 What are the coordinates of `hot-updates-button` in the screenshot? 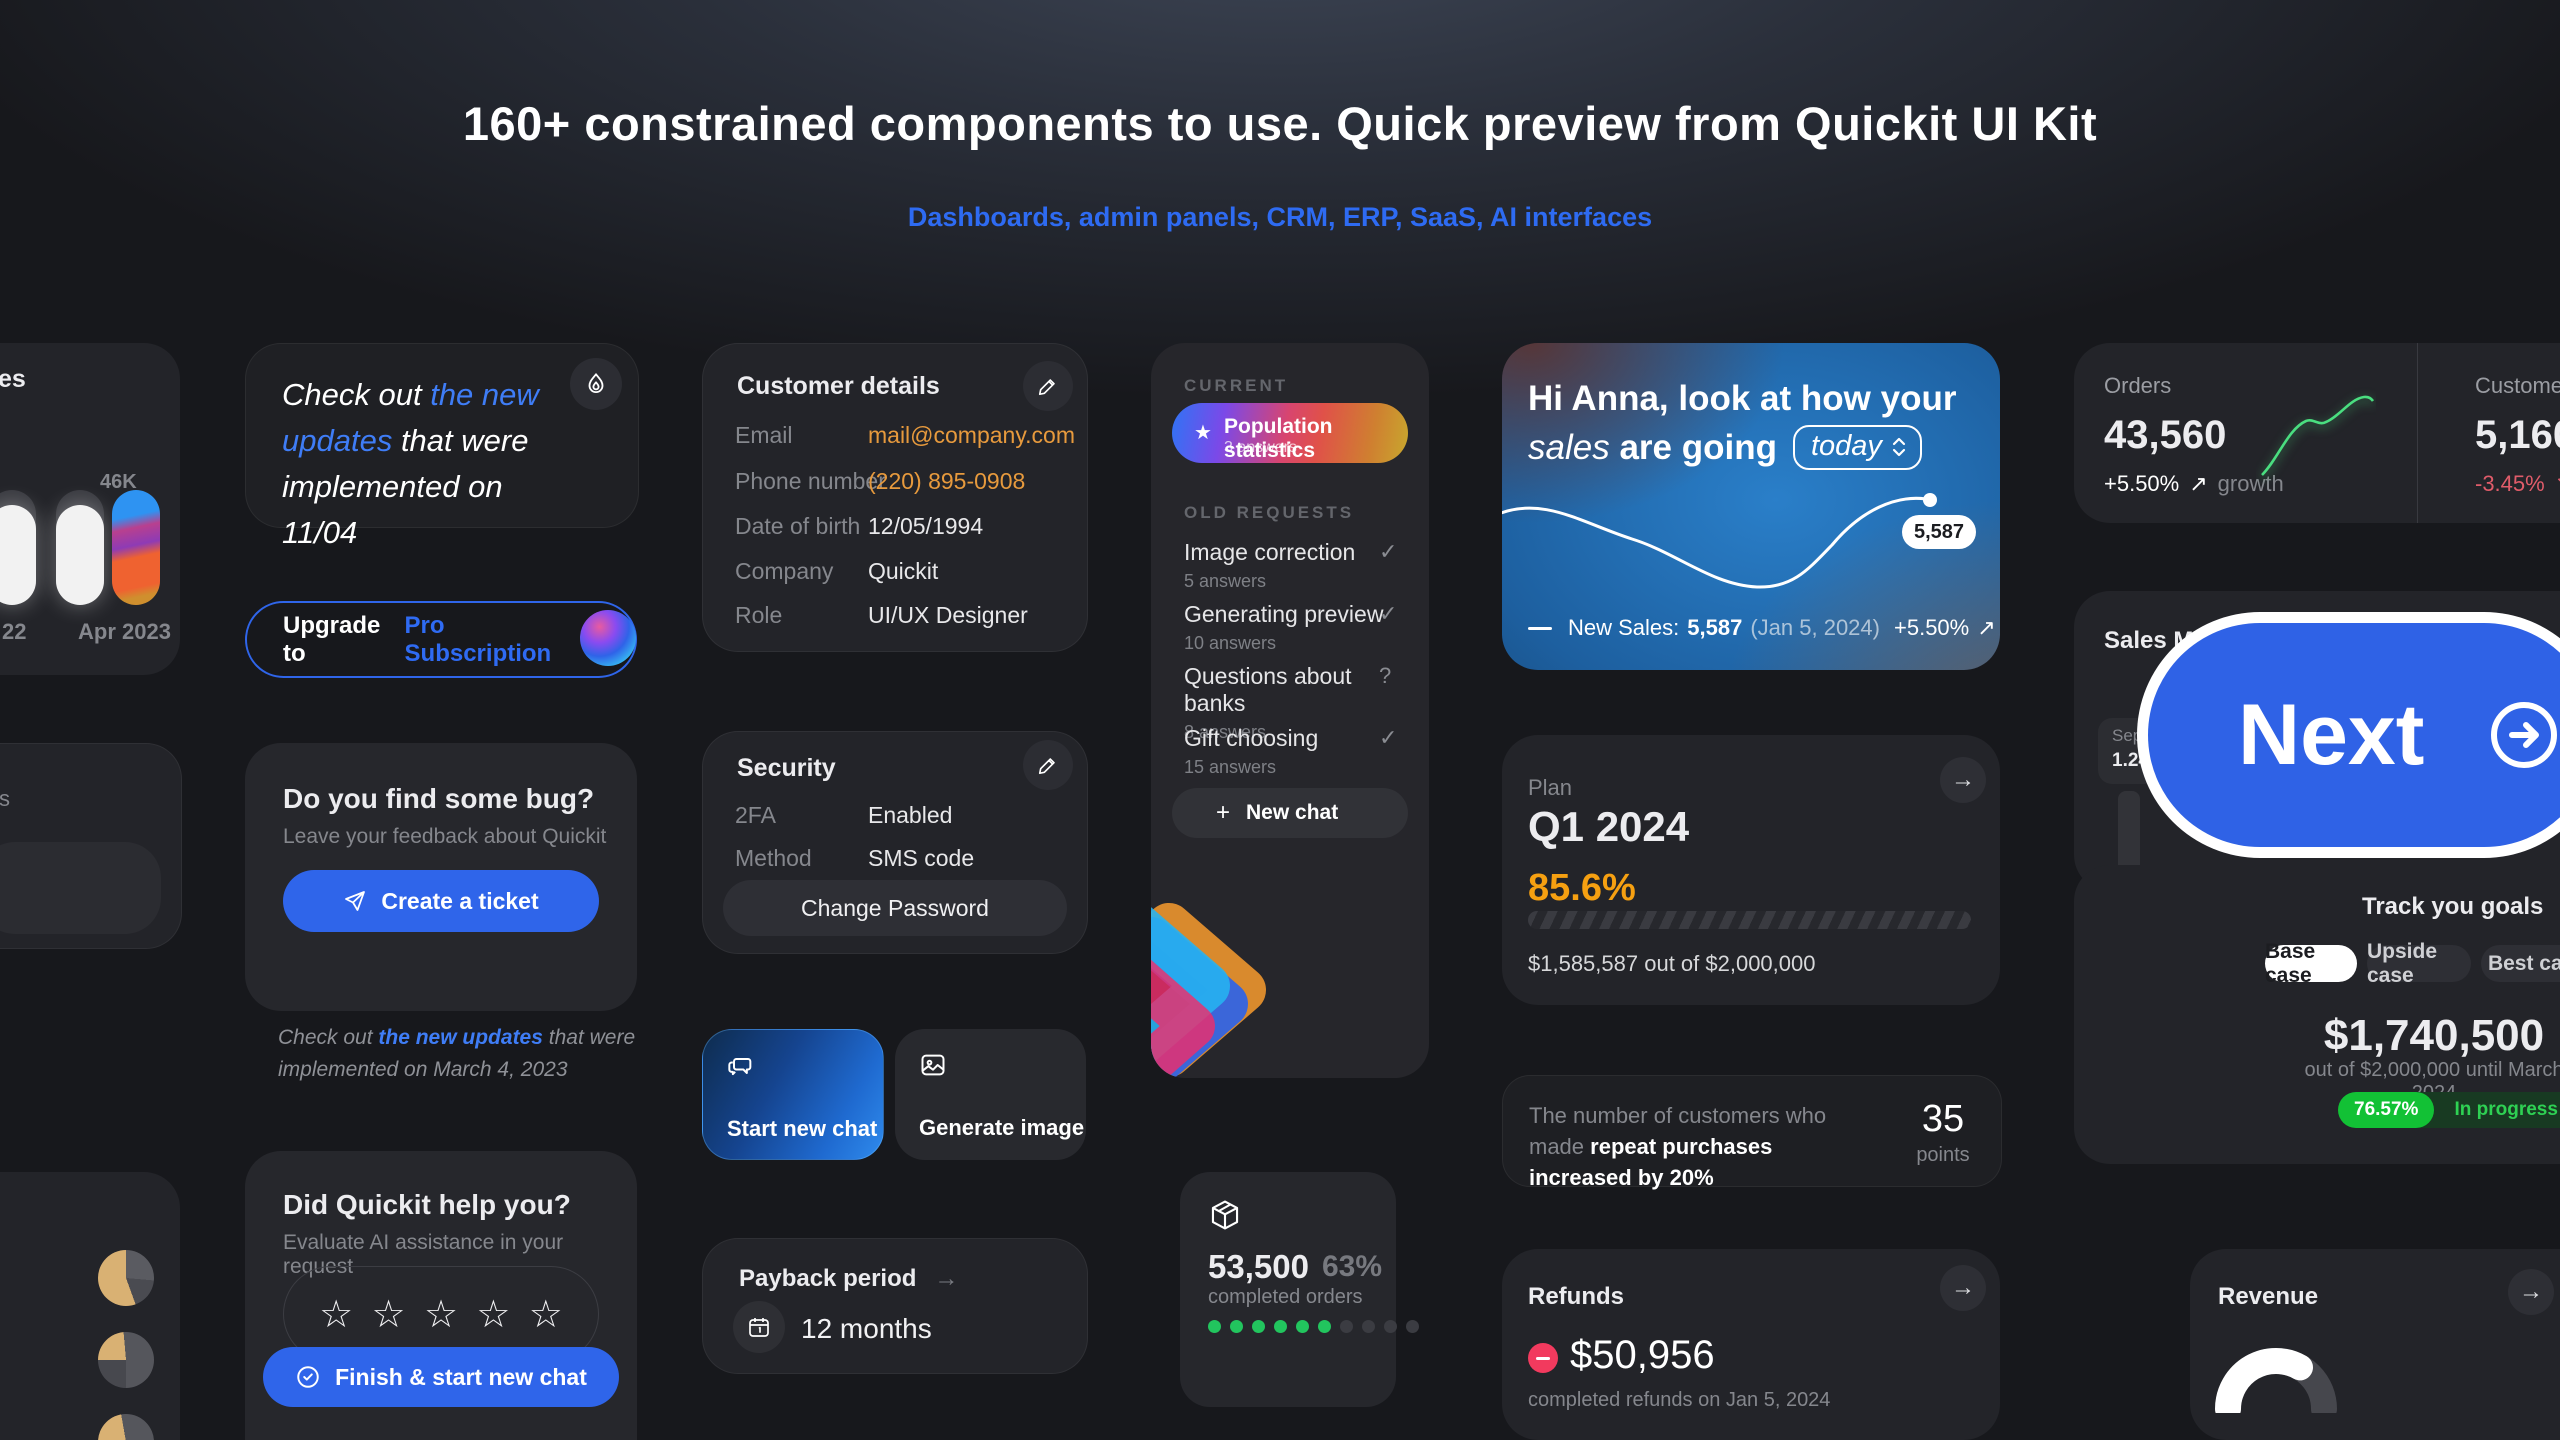 It's located at (596, 384).